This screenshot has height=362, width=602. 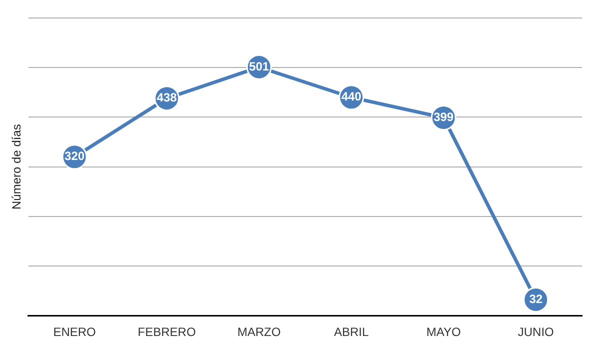 What do you see at coordinates (74, 156) in the screenshot?
I see `data-label: 320` at bounding box center [74, 156].